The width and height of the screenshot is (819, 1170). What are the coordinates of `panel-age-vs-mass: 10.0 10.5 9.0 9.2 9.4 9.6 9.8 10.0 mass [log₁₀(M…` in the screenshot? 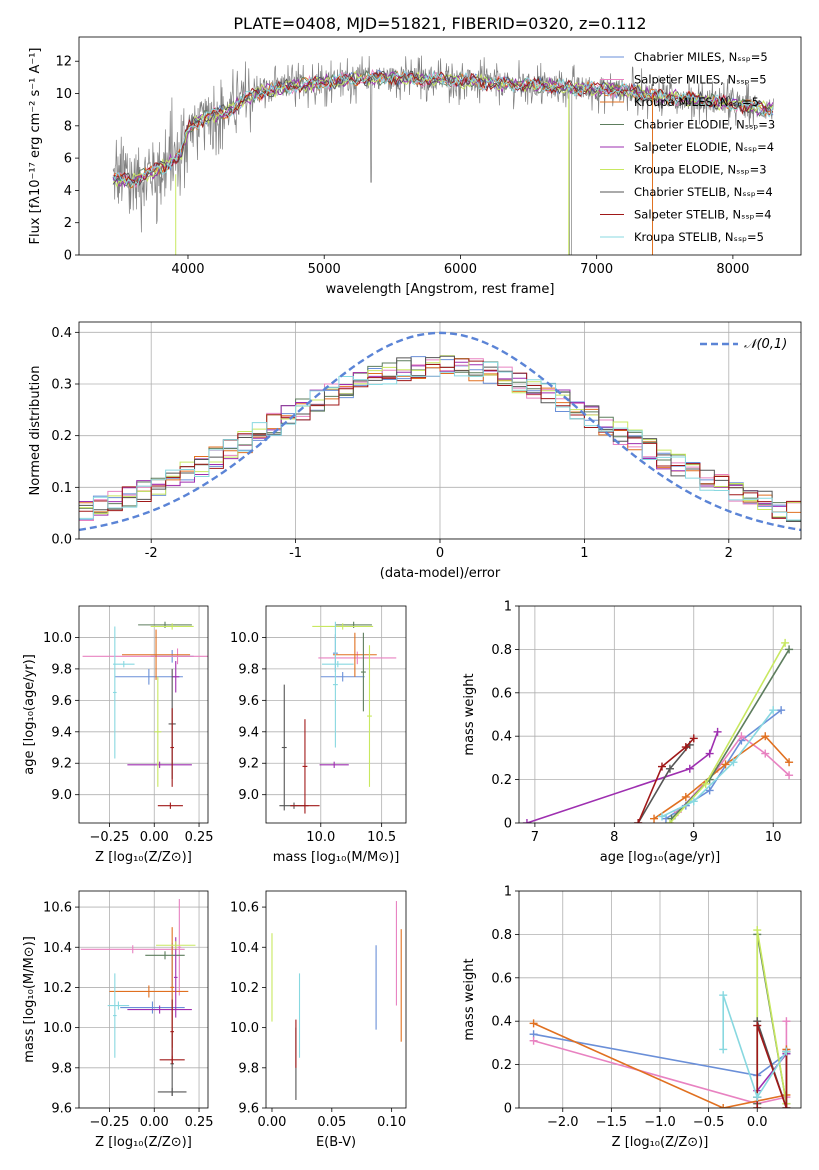 It's located at (318, 735).